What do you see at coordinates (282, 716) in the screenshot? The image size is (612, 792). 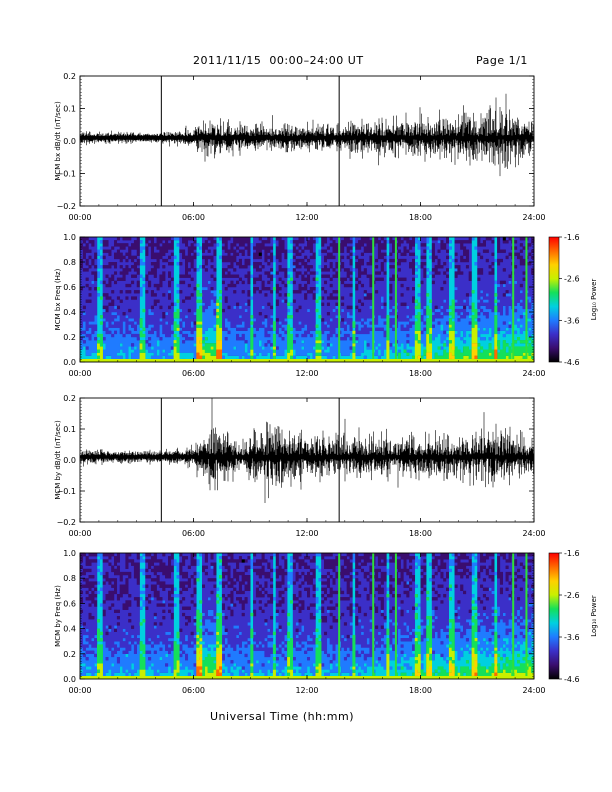 I see `x-axis-title: Universal Time (hh:mm)` at bounding box center [282, 716].